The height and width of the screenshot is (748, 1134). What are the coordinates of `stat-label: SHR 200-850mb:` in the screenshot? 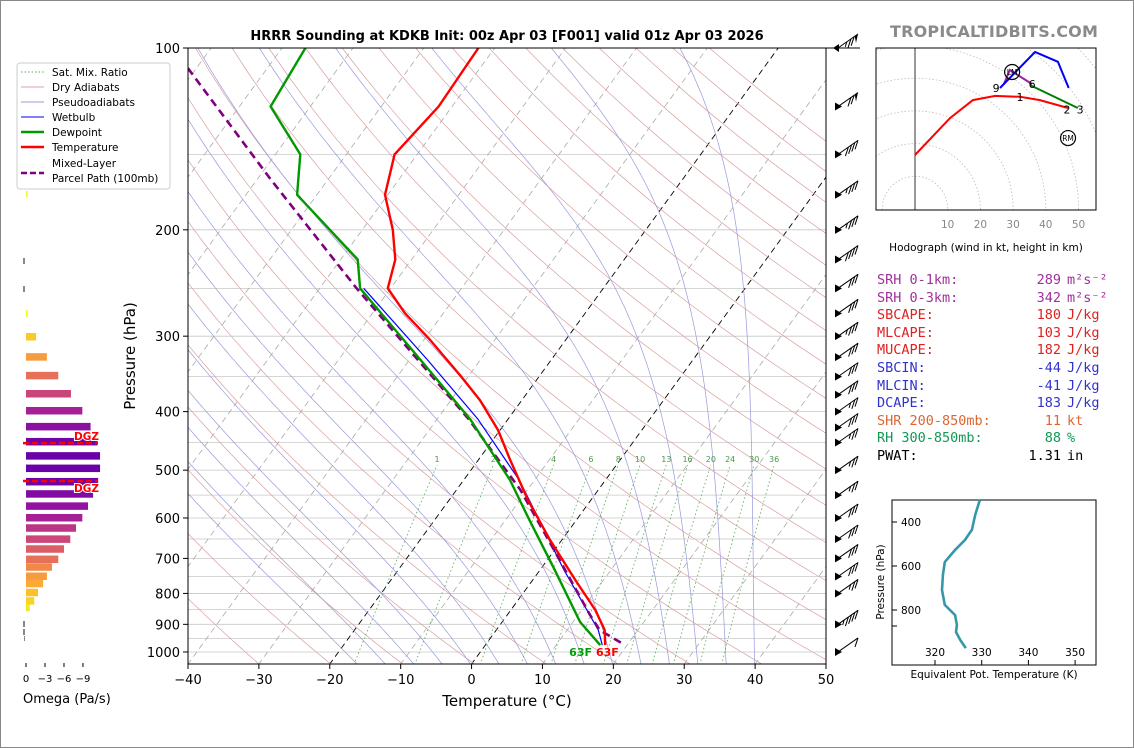 It's located at (934, 420).